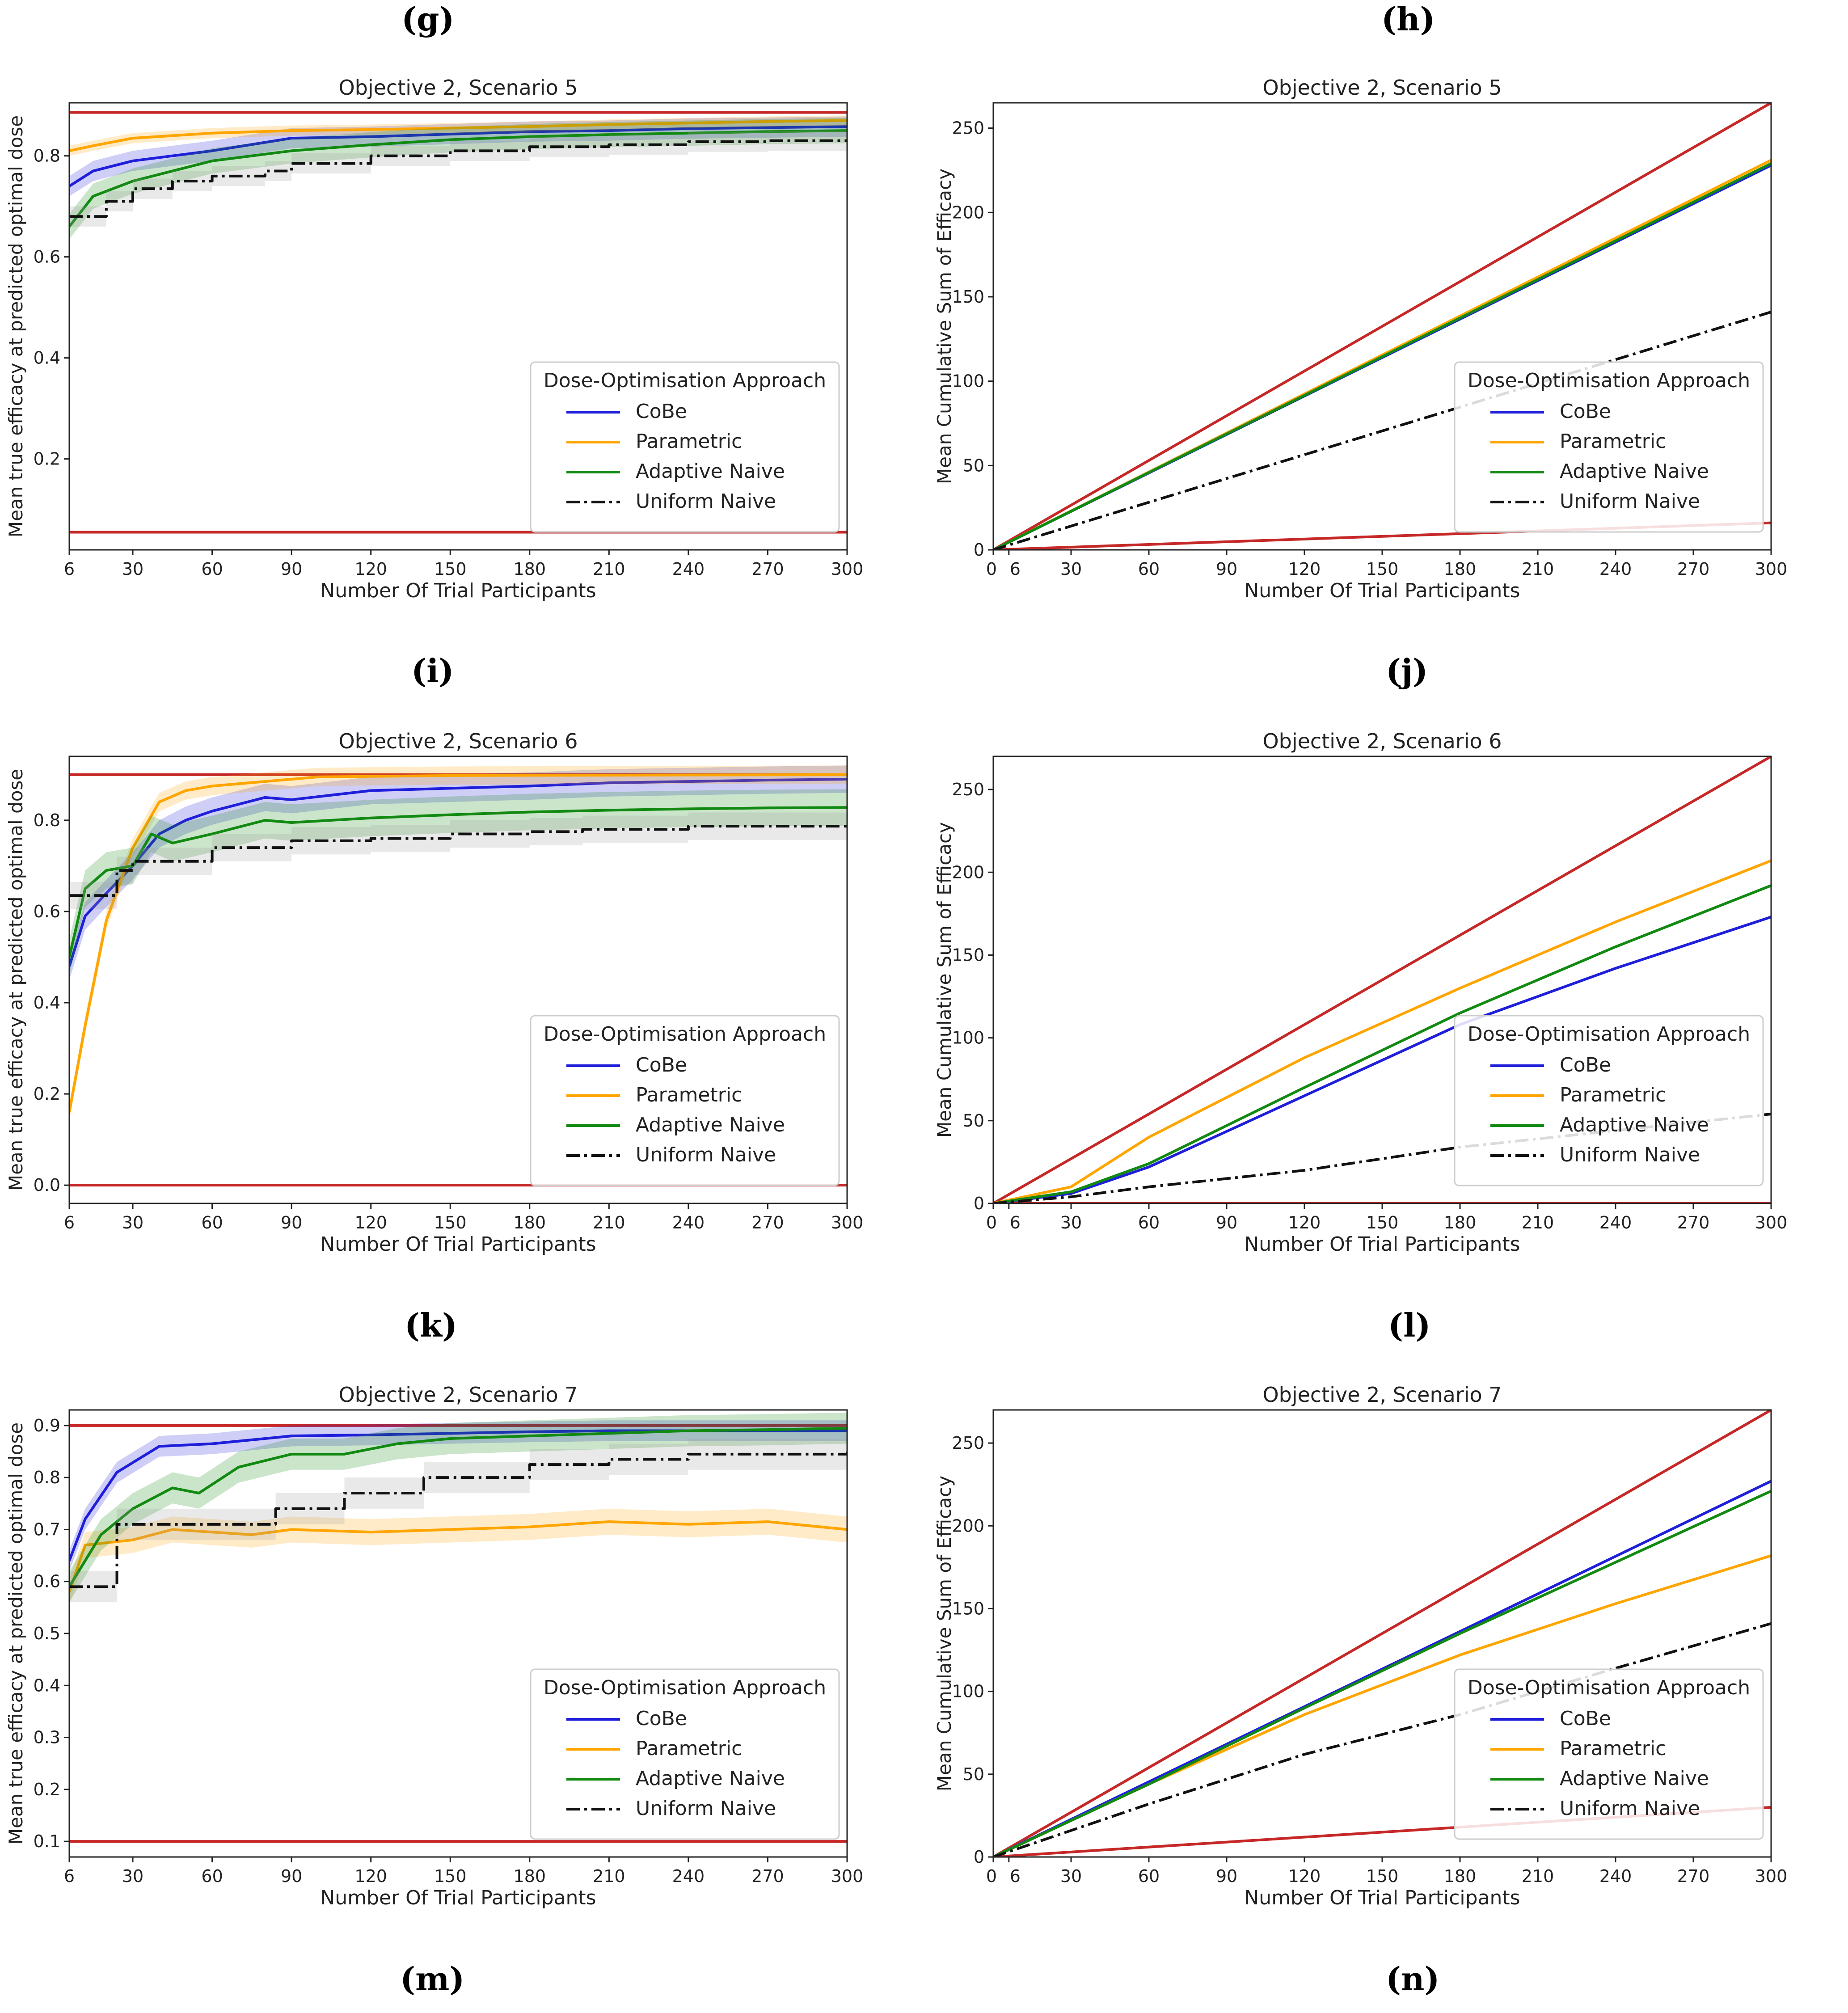  Describe the element at coordinates (968, 1526) in the screenshot. I see `y-tick-label: 200` at that location.